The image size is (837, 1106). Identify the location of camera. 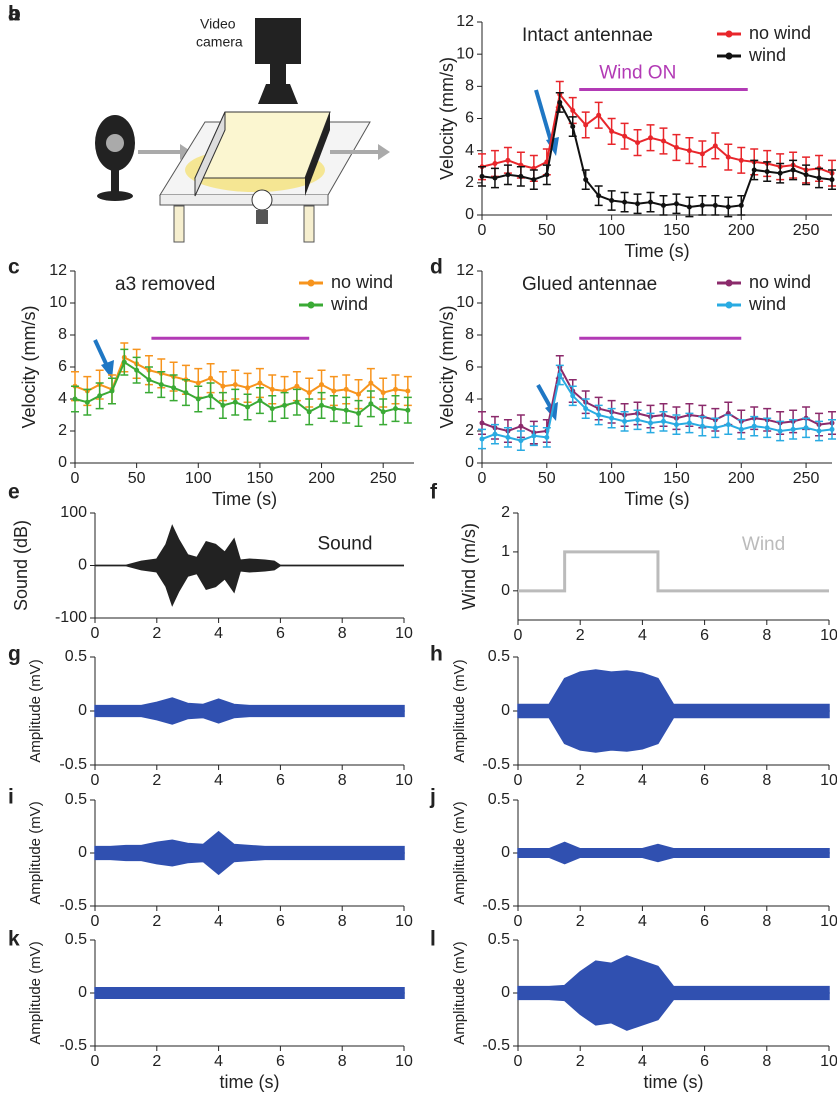
(278, 74).